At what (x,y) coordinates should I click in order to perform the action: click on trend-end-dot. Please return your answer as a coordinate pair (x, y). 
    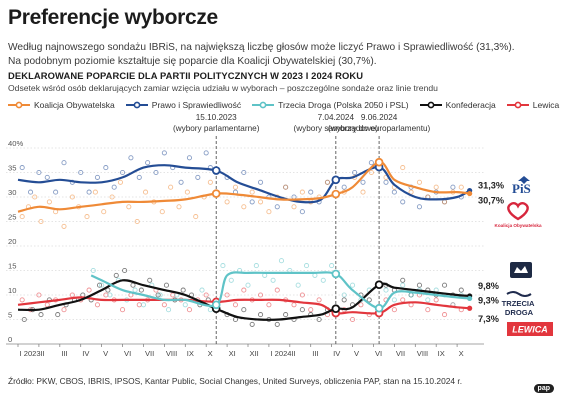
    Looking at the image, I should click on (470, 308).